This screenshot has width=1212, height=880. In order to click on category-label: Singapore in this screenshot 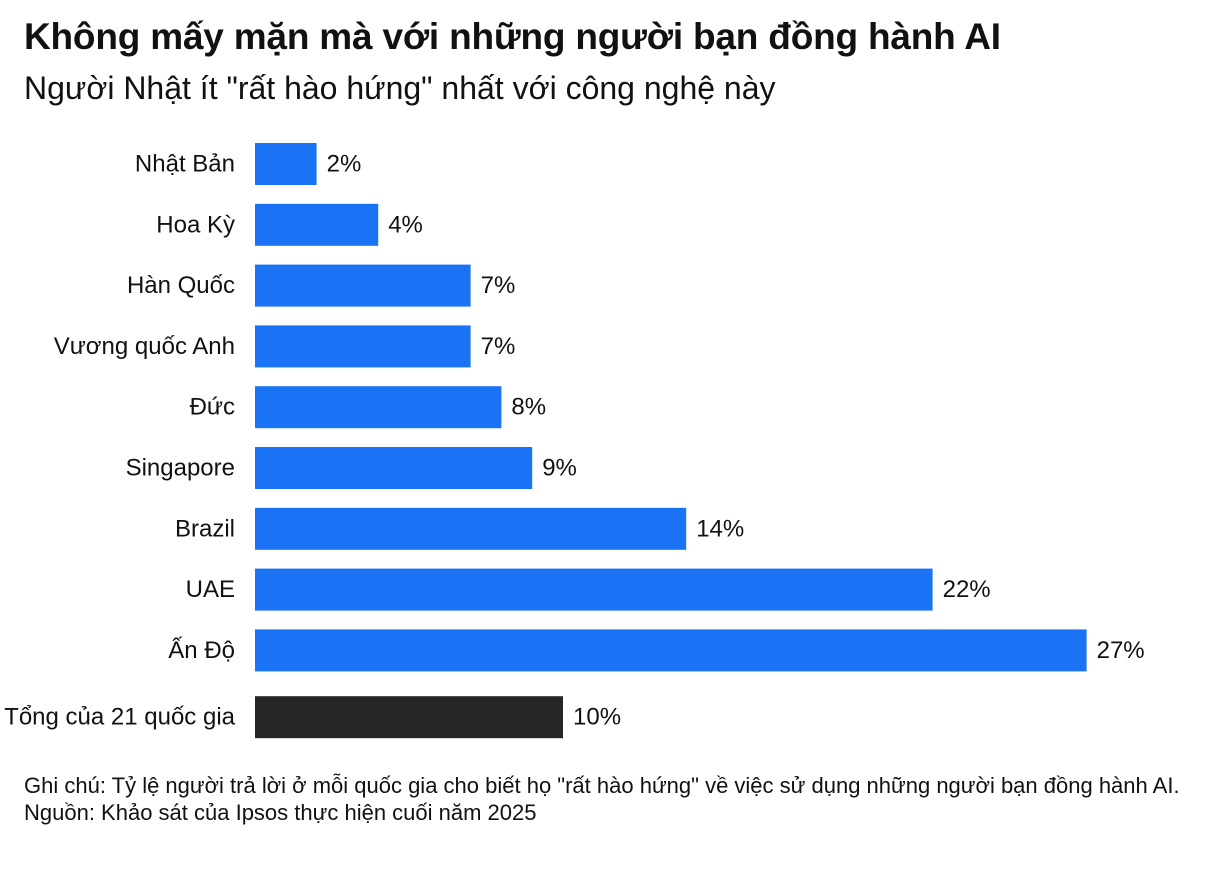, I will do `click(180, 468)`.